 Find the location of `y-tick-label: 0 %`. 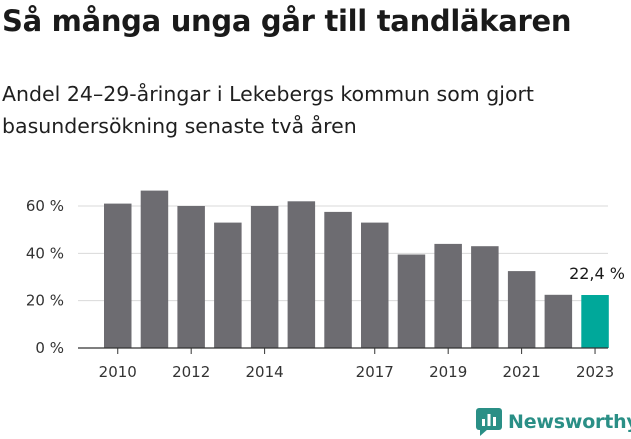

y-tick-label: 0 % is located at coordinates (49, 348).